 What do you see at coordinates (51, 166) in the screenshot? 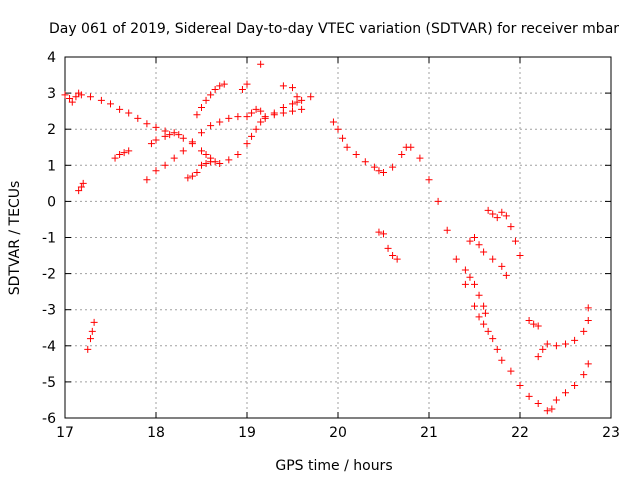
I see `y-tick-label: 1` at bounding box center [51, 166].